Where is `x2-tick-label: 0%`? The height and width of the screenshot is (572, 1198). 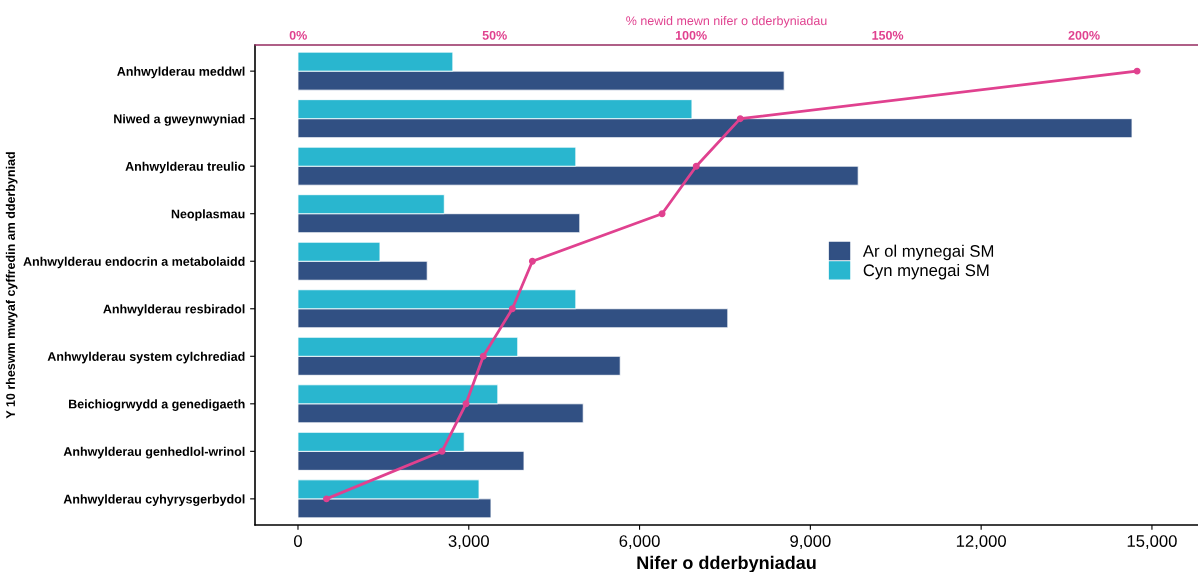 x2-tick-label: 0% is located at coordinates (298, 35).